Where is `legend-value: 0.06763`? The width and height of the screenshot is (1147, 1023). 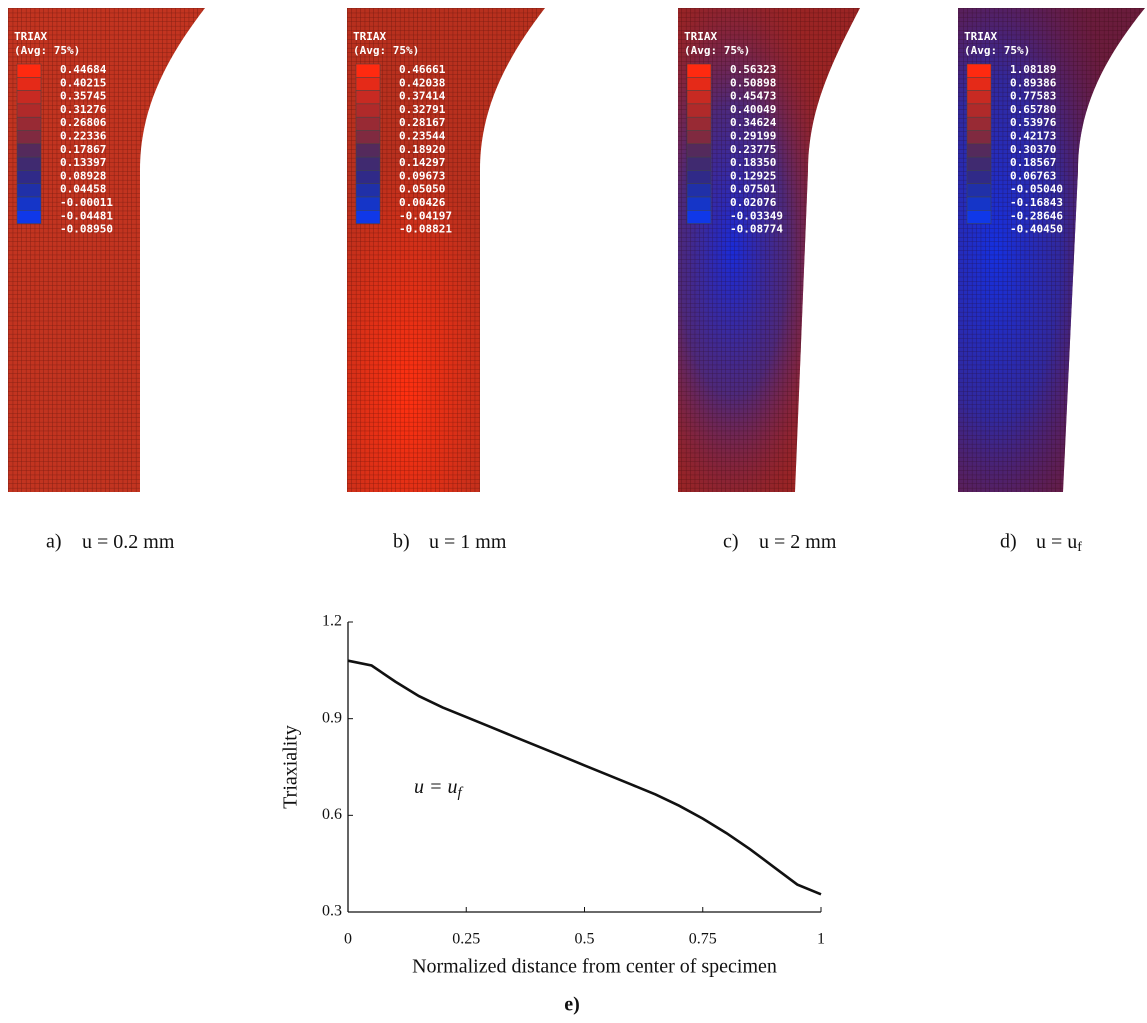 legend-value: 0.06763 is located at coordinates (1033, 175).